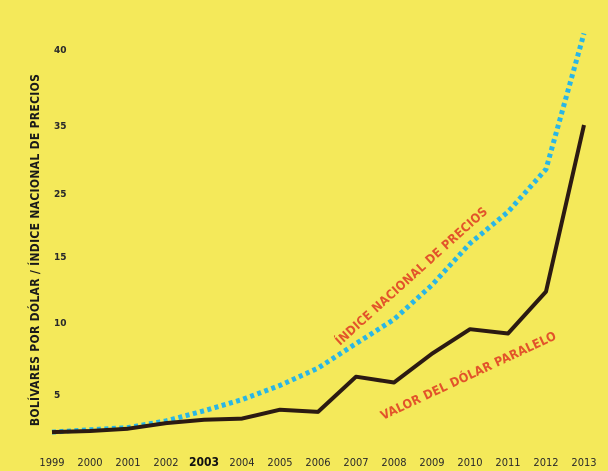  What do you see at coordinates (60, 126) in the screenshot?
I see `y-tick-35: 35` at bounding box center [60, 126].